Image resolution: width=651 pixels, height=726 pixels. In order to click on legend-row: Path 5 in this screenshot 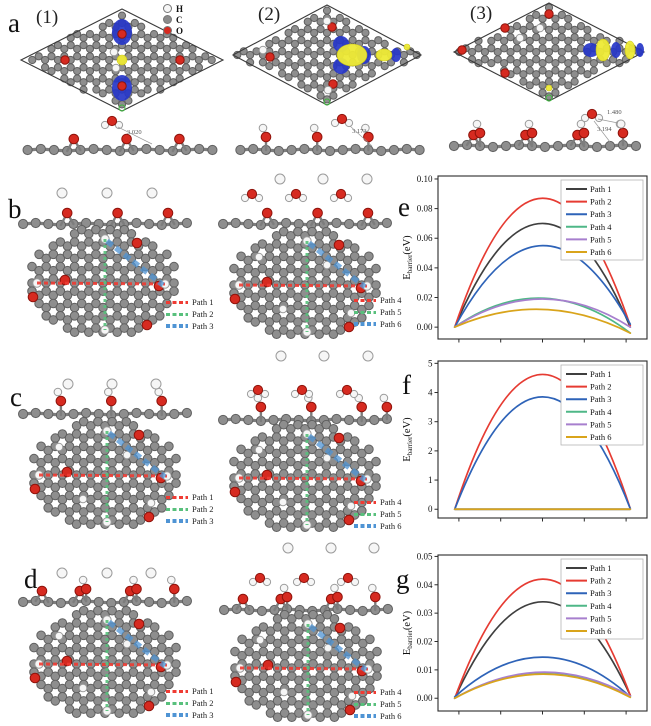, I will do `click(378, 514)`.